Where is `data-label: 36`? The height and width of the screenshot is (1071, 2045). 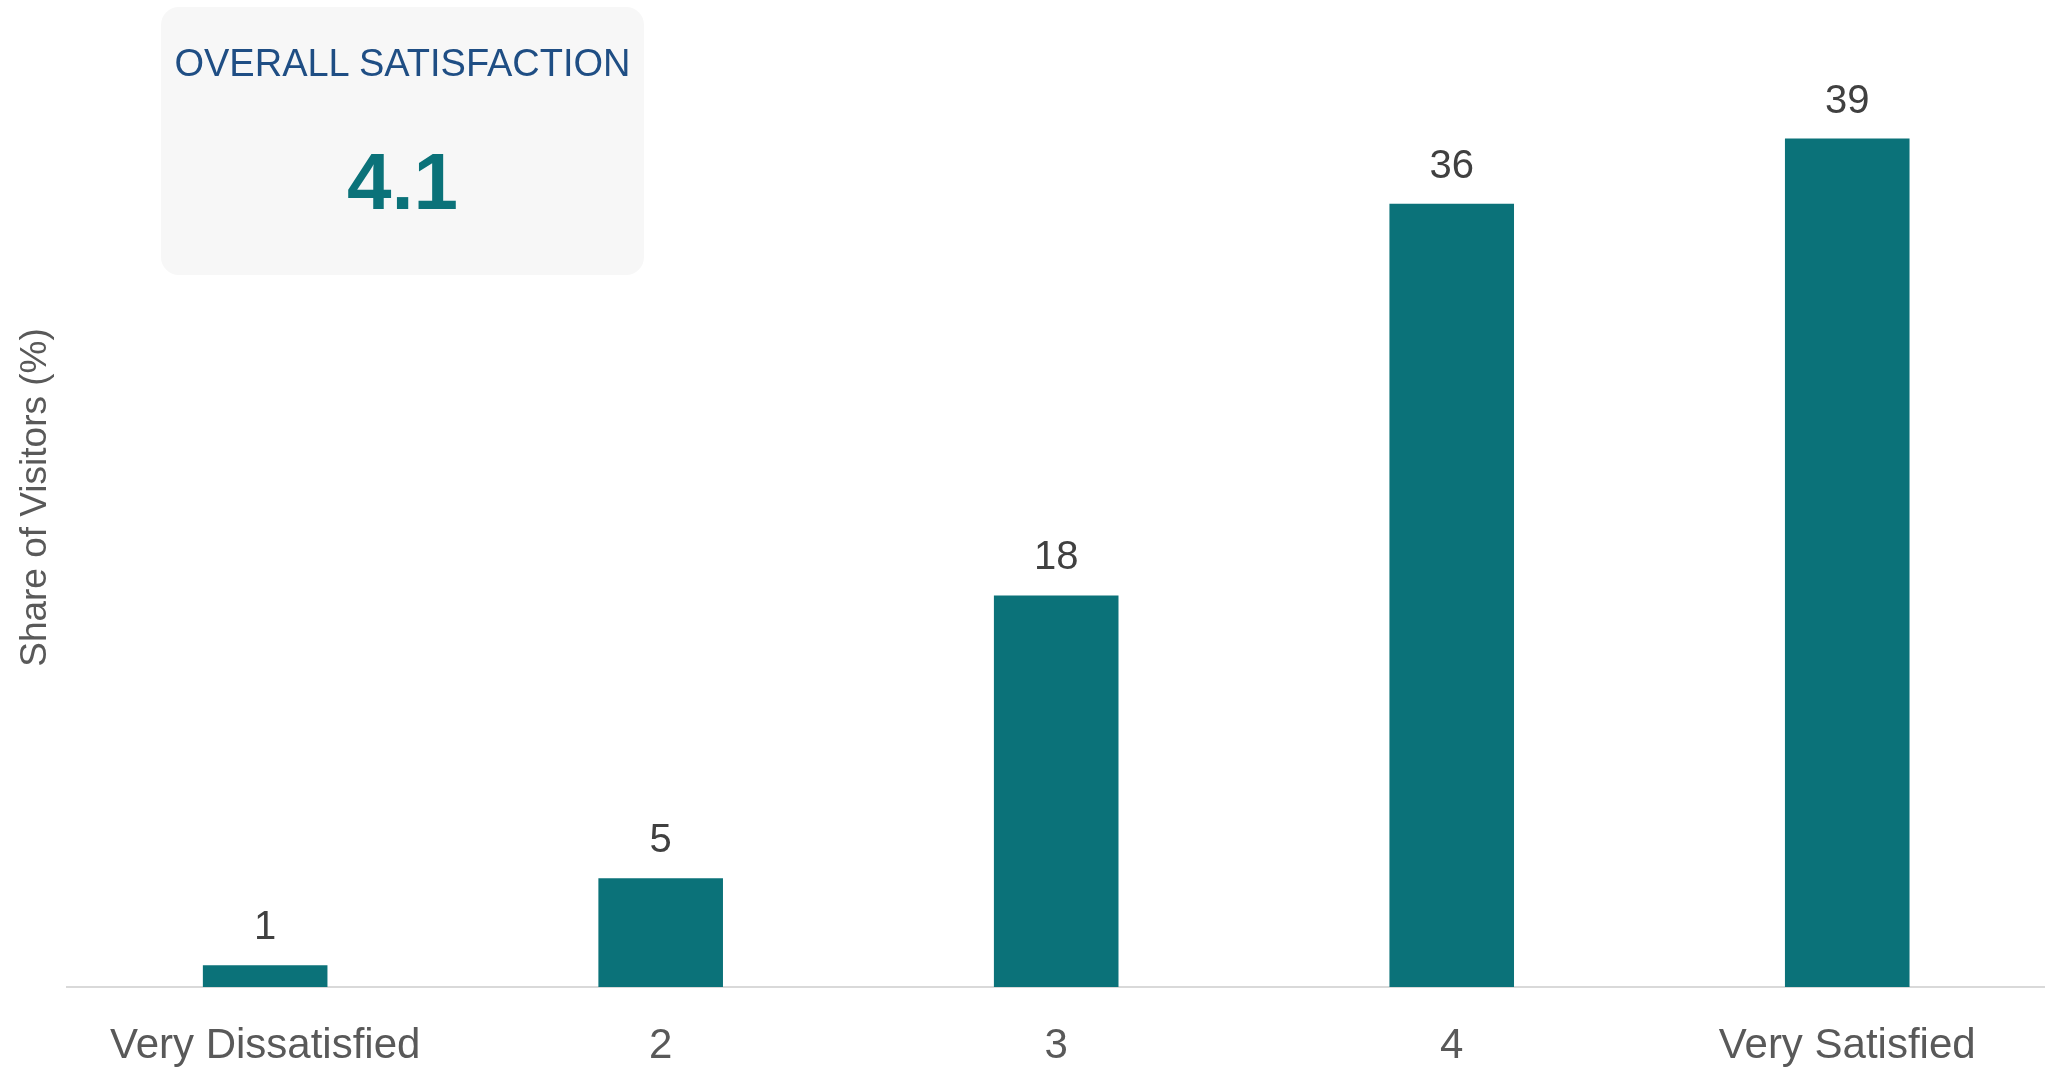 data-label: 36 is located at coordinates (1451, 163).